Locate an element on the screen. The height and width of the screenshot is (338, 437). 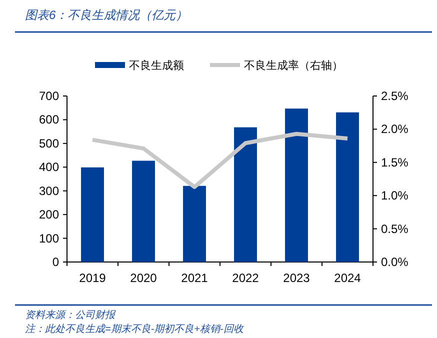
y-tick-label: 600 is located at coordinates (49, 119).